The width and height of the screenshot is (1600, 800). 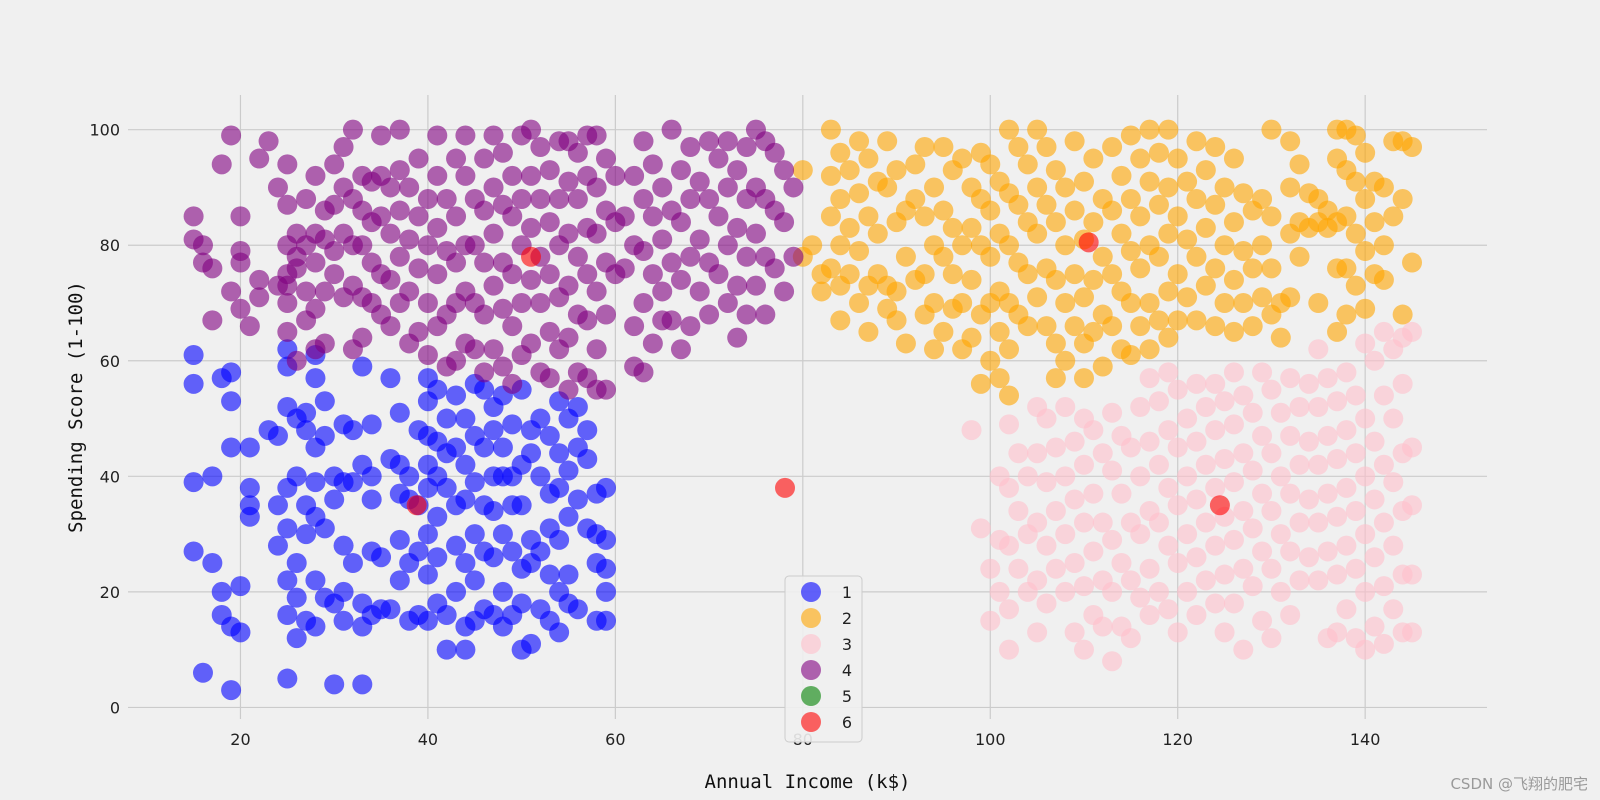 I want to click on y-tick-label: 100, so click(x=104, y=130).